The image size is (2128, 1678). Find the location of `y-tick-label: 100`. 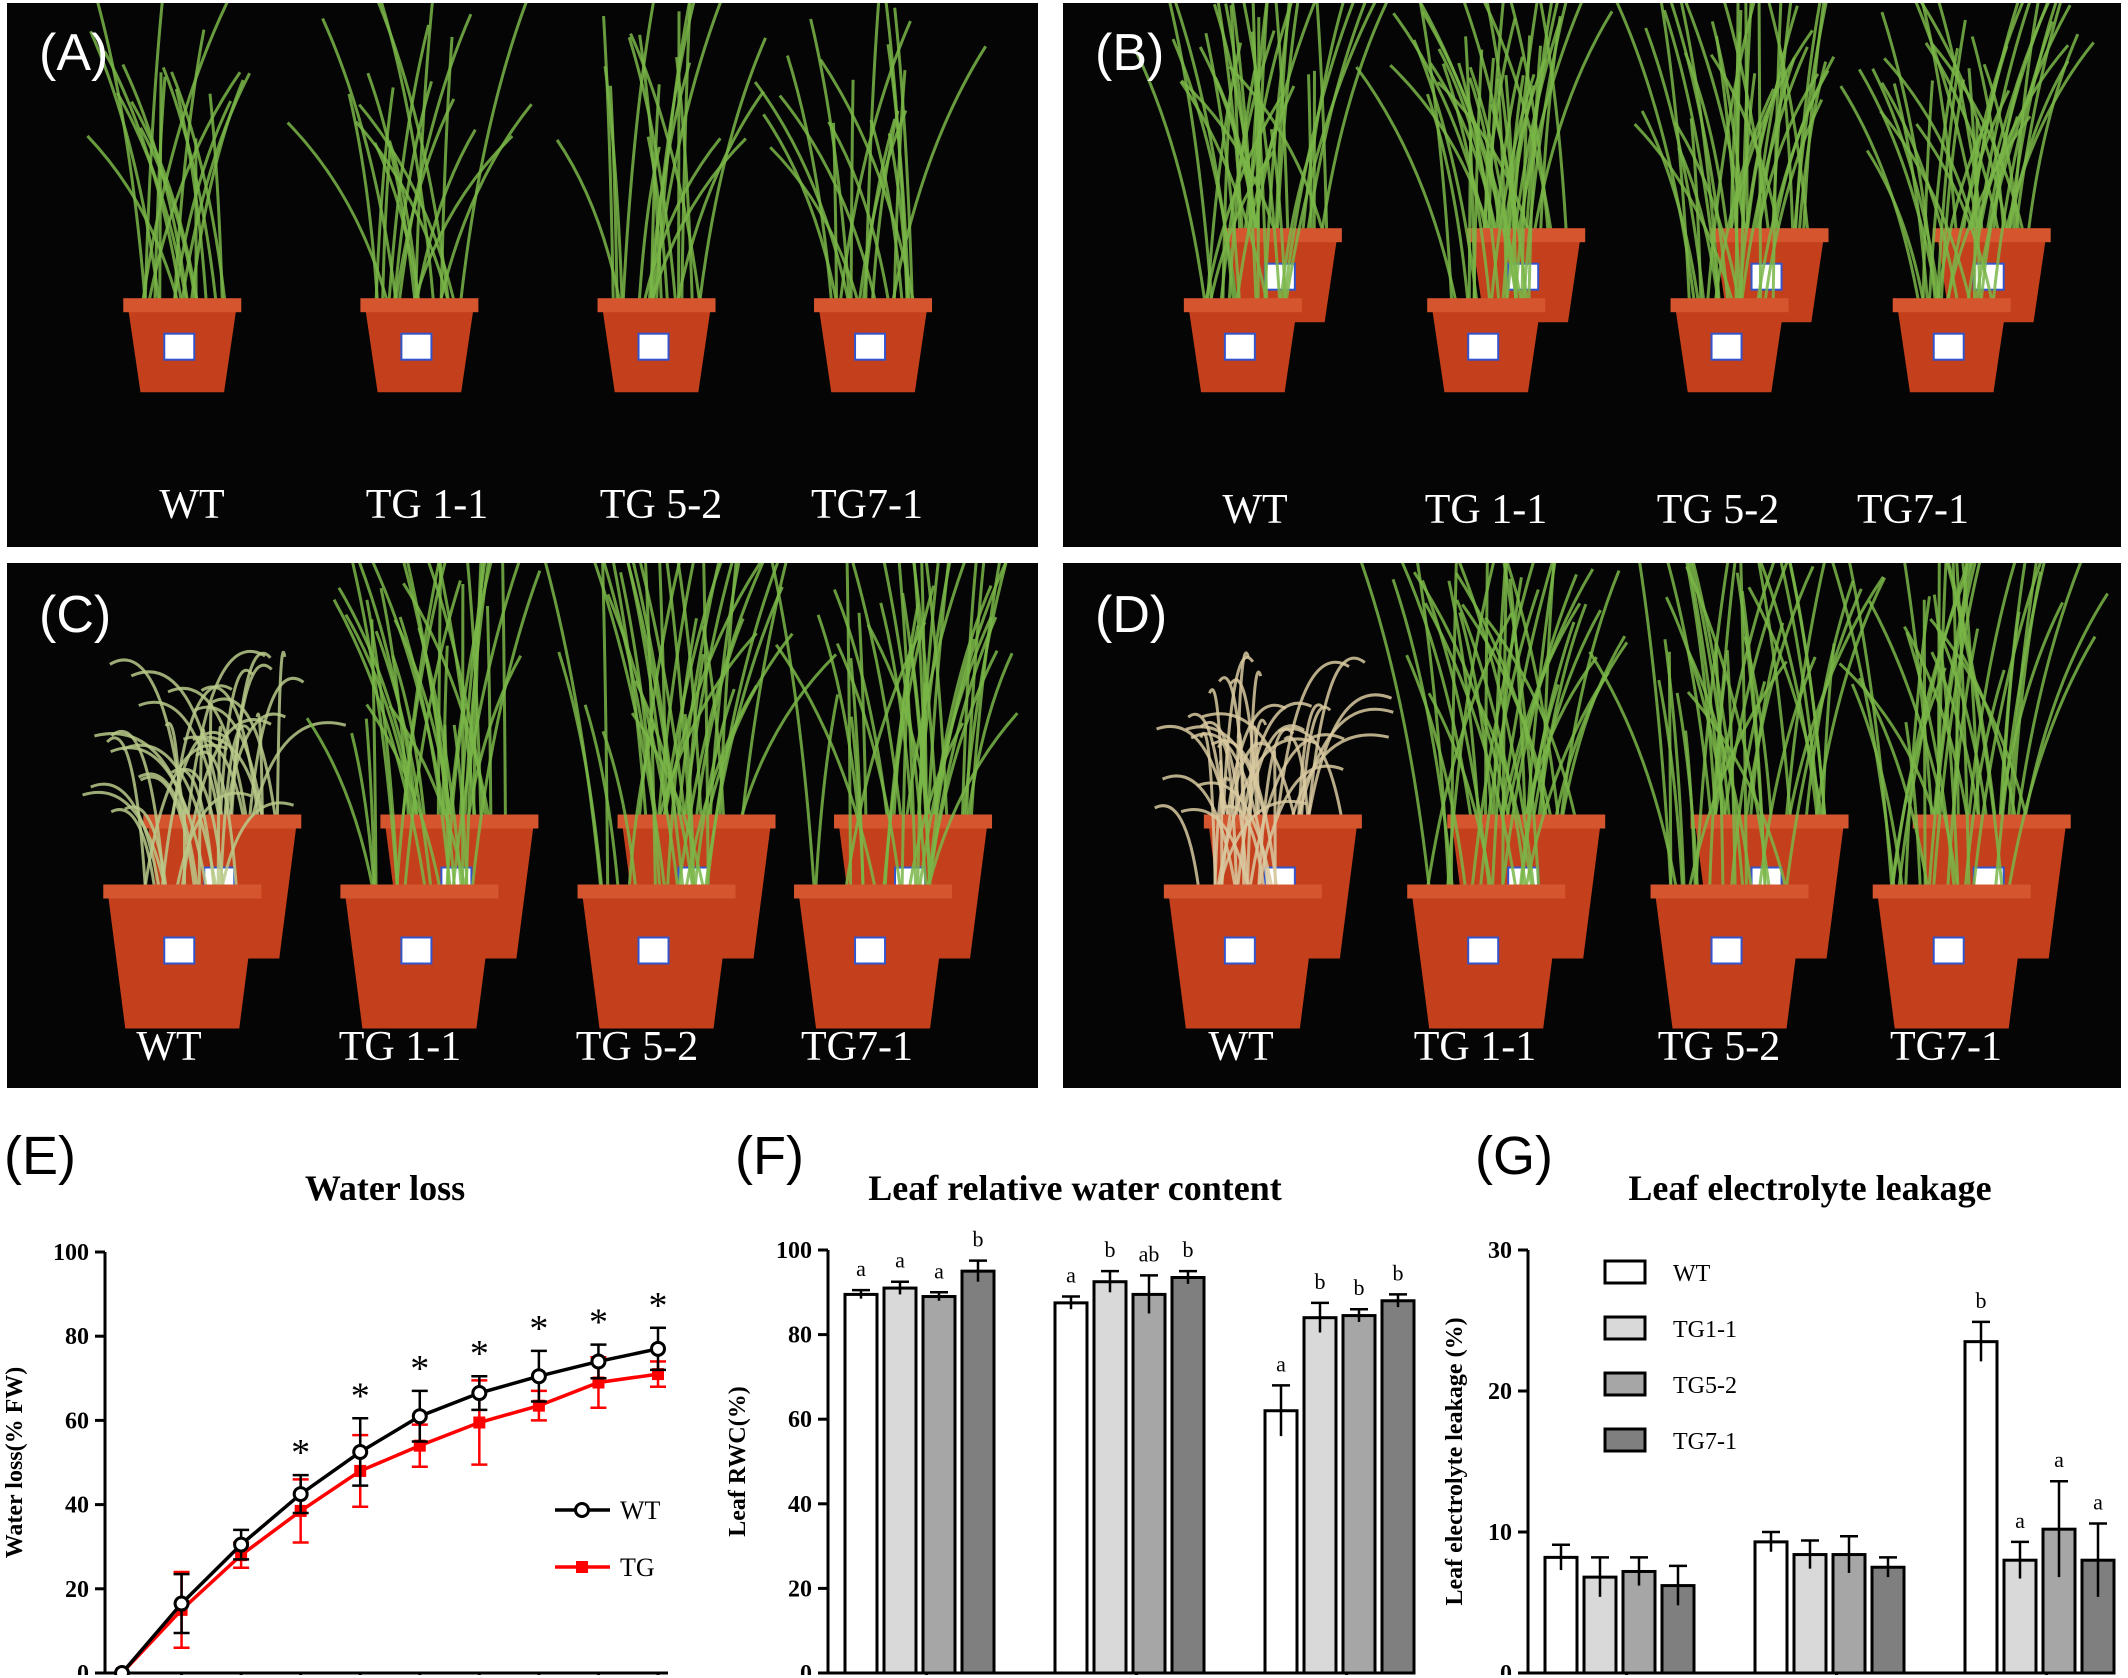

y-tick-label: 100 is located at coordinates (794, 1251).